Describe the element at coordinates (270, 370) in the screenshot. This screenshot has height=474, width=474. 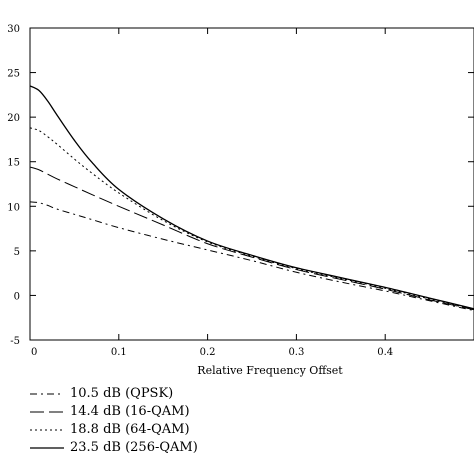
I see `x-axis-label: Relative Frequency Offset` at that location.